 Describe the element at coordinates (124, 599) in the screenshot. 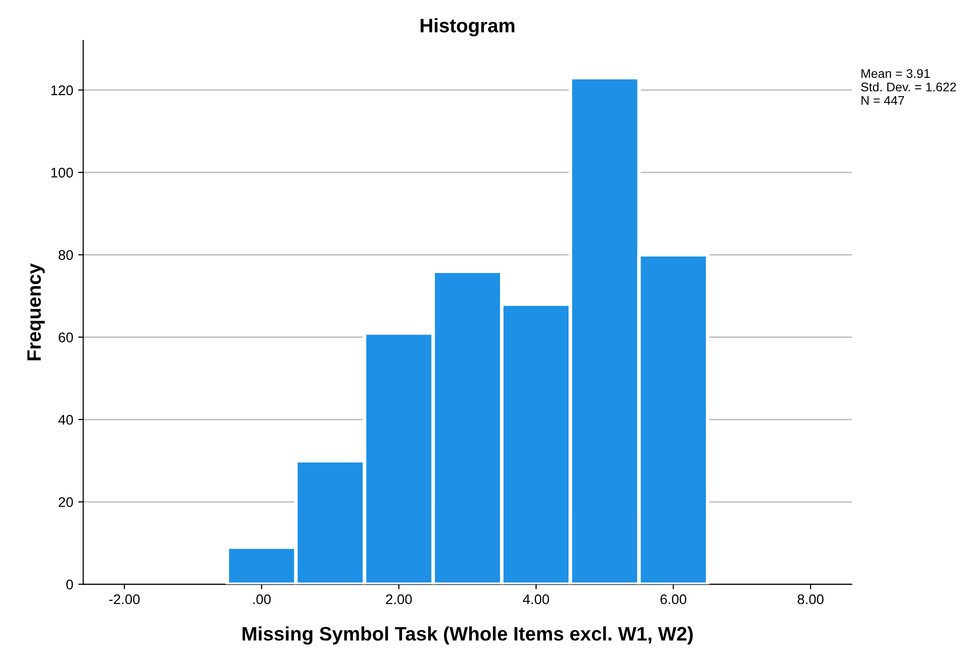

I see `x-tick-label: -2.00` at that location.